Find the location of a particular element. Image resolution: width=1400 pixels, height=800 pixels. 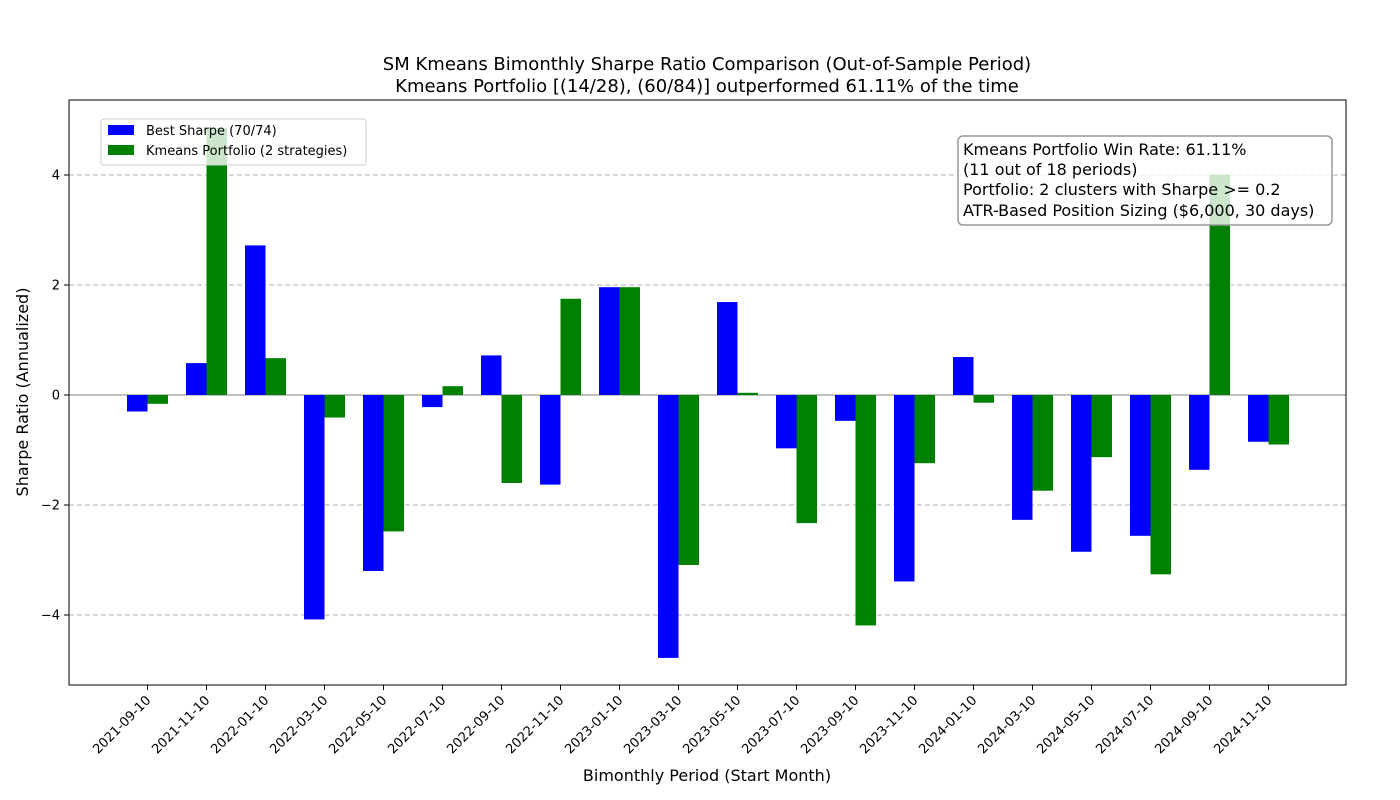

y-tick-label: −4 is located at coordinates (50, 616).